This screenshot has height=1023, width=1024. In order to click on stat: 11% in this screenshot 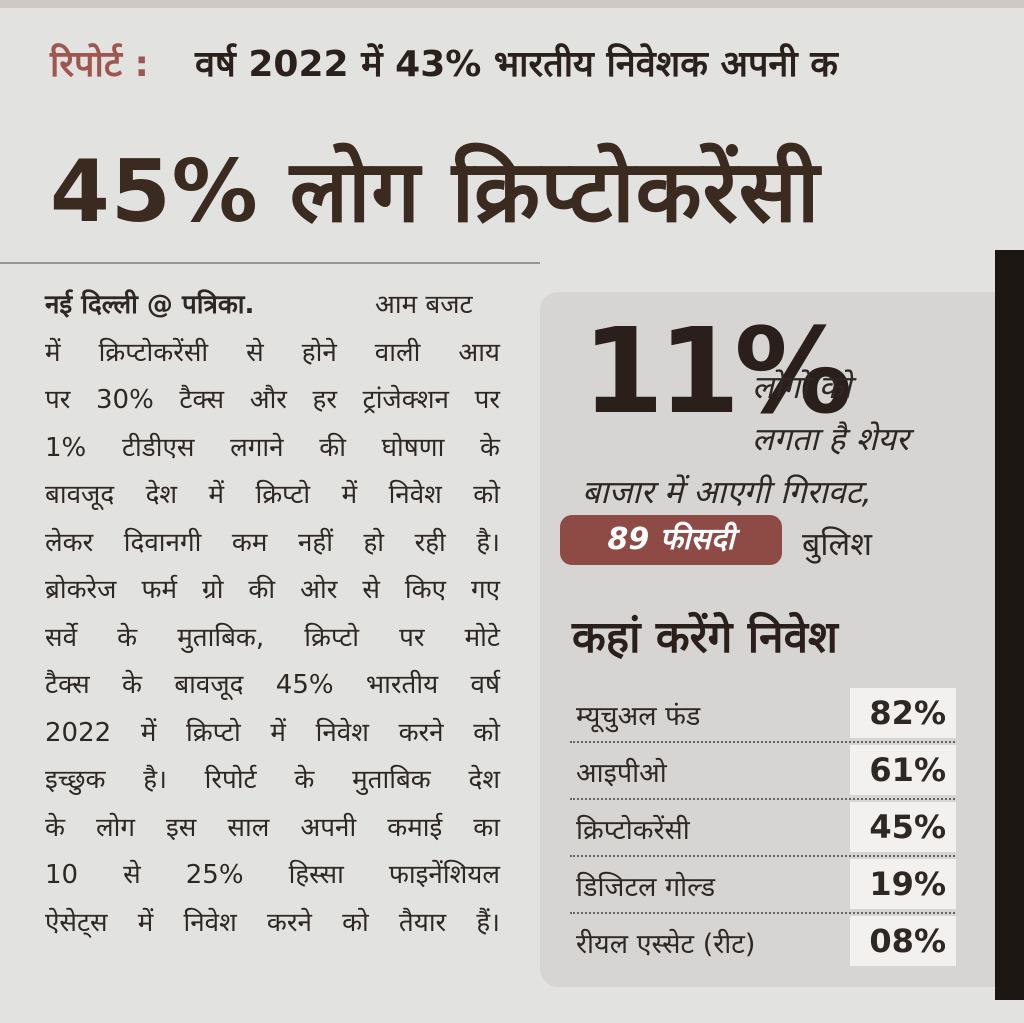, I will do `click(717, 371)`.